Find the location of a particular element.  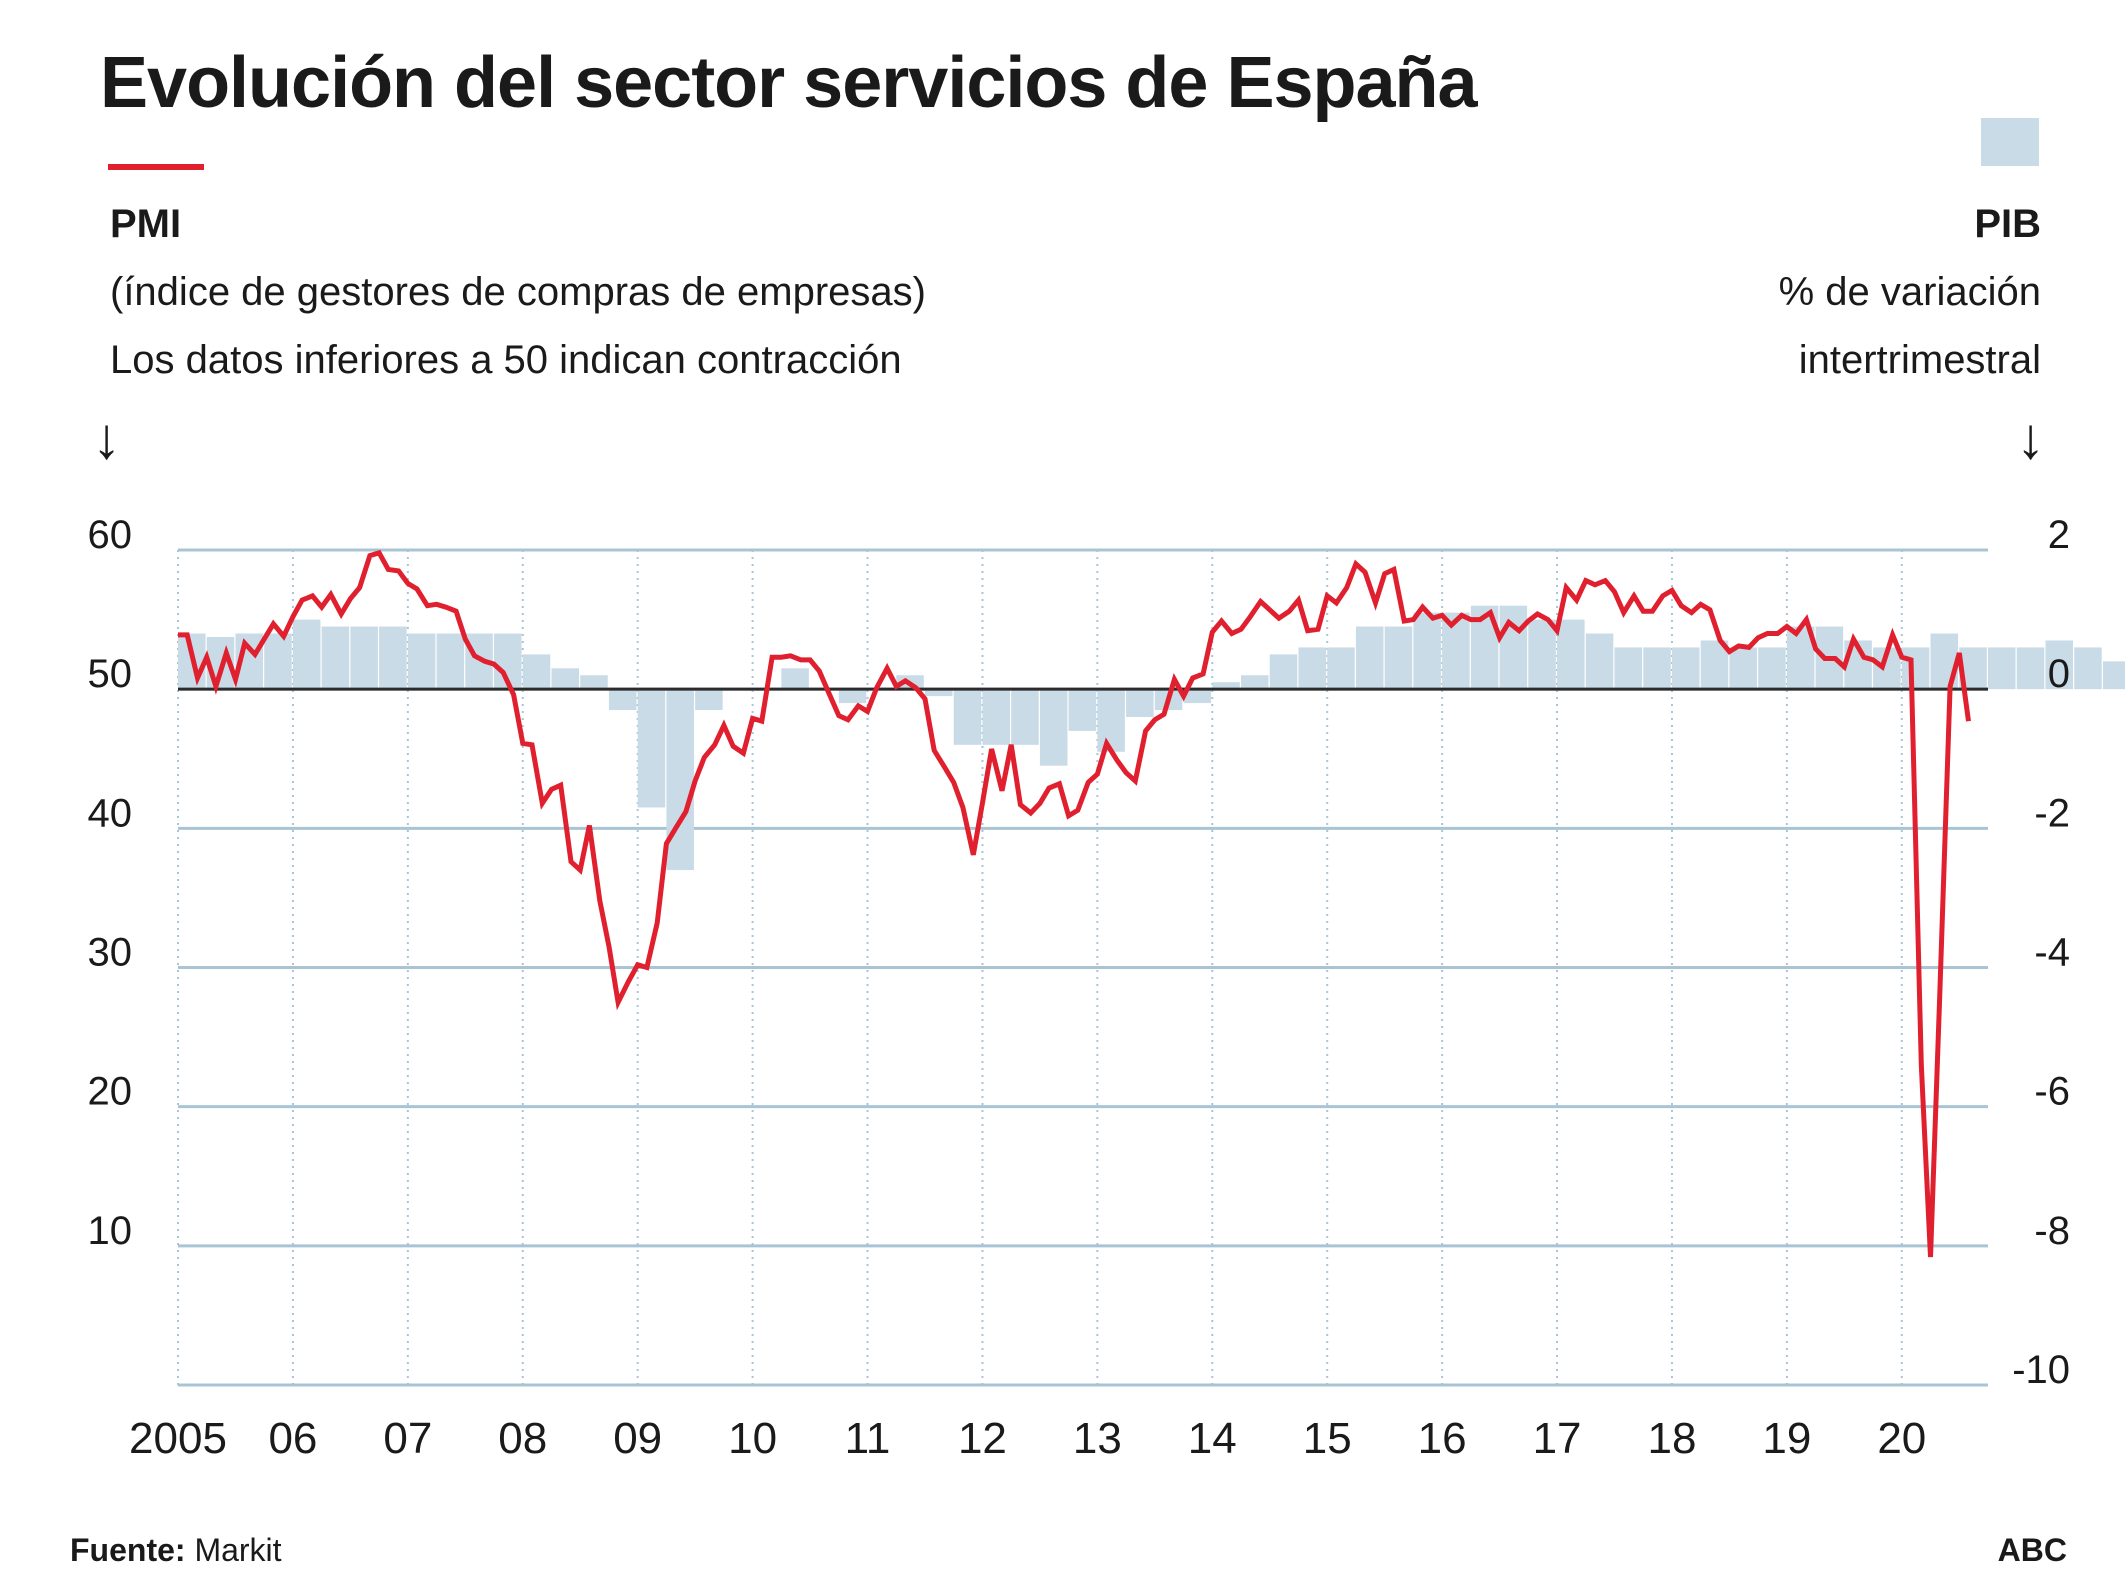

y-left-tick-label: 30 is located at coordinates (110, 953).